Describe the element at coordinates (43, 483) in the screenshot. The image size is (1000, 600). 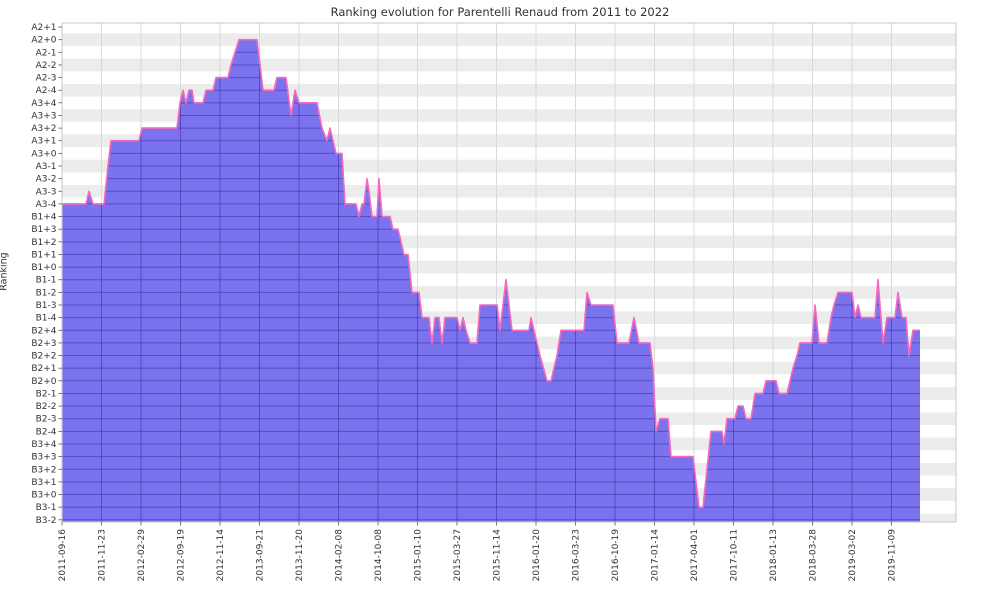
I see `y-tick-label: B3+1` at that location.